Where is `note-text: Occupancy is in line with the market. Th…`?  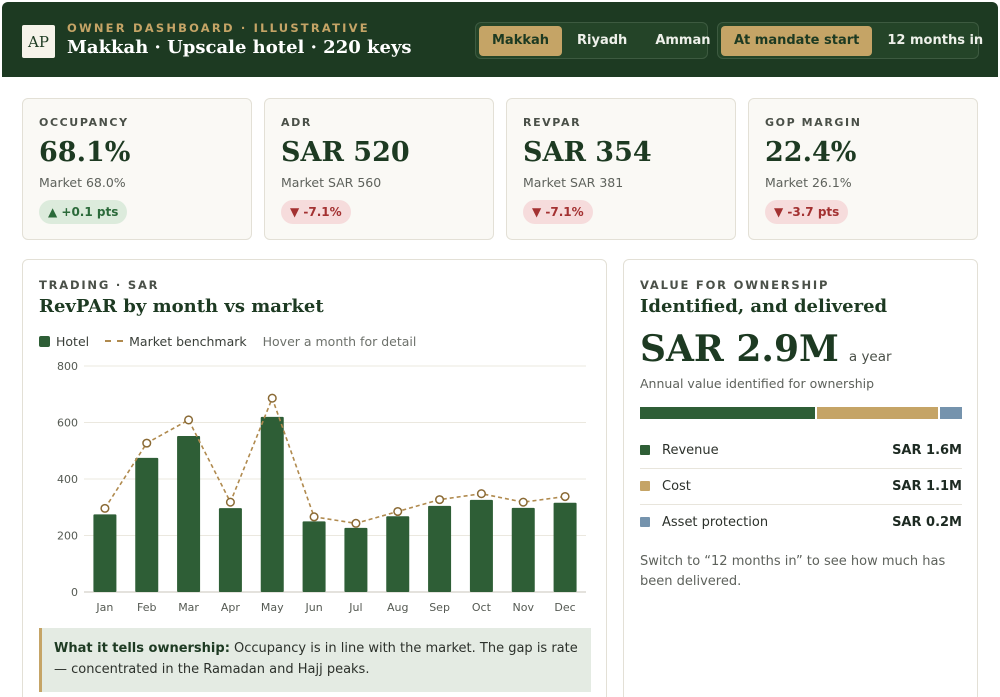 note-text: Occupancy is in line with the market. Th… is located at coordinates (316, 659).